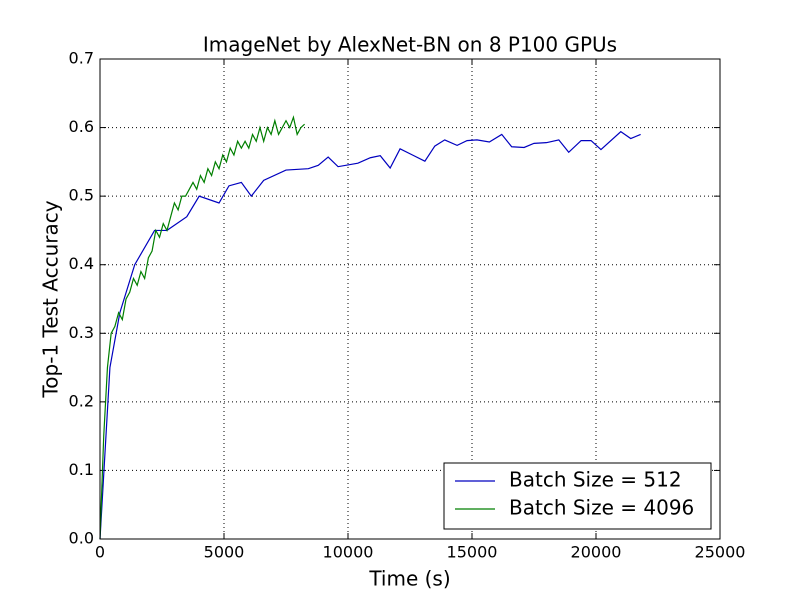 This screenshot has height=600, width=800. What do you see at coordinates (409, 579) in the screenshot?
I see `x-axis-label: Time (s)` at bounding box center [409, 579].